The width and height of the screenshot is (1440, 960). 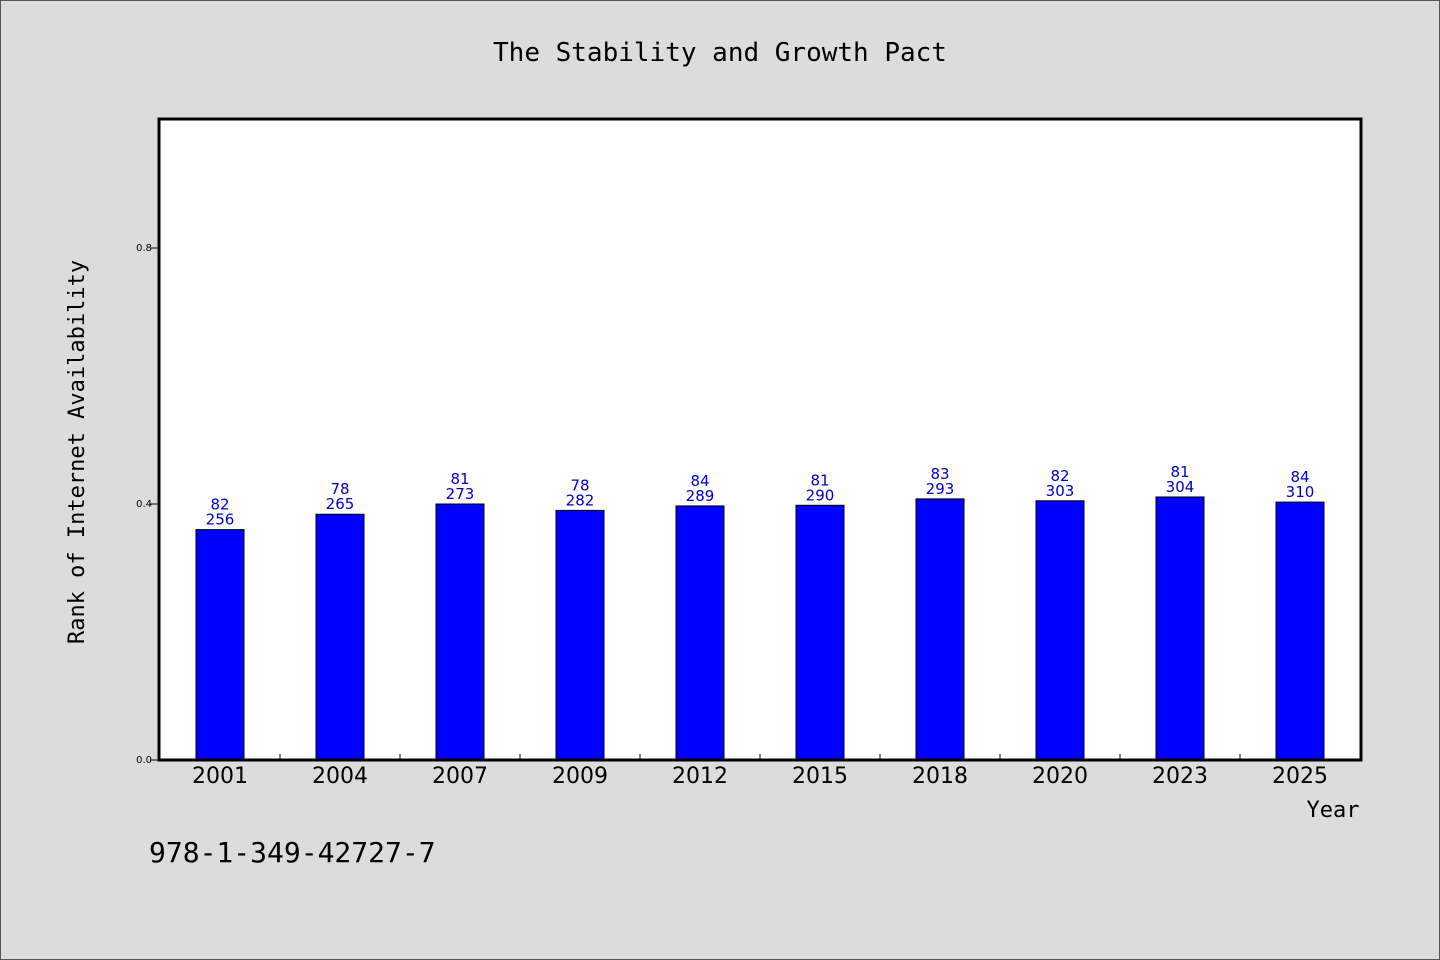 What do you see at coordinates (144, 504) in the screenshot?
I see `y-tick-label: 0.4` at bounding box center [144, 504].